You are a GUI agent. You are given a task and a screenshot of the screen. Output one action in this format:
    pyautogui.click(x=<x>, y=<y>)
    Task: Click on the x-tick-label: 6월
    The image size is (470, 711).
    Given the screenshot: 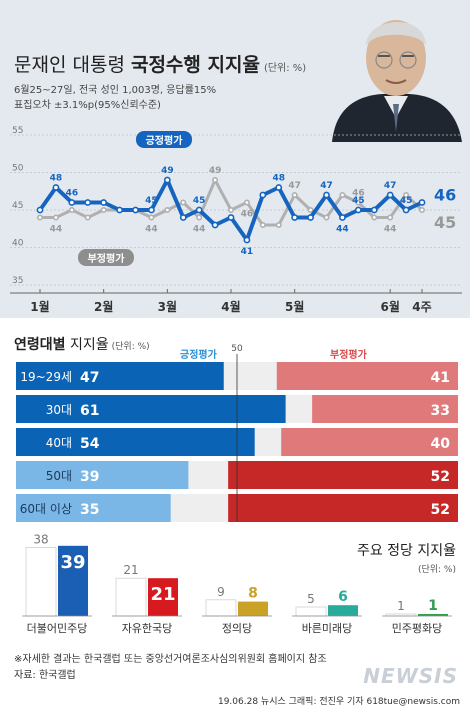 What is the action you would take?
    pyautogui.click(x=389, y=306)
    